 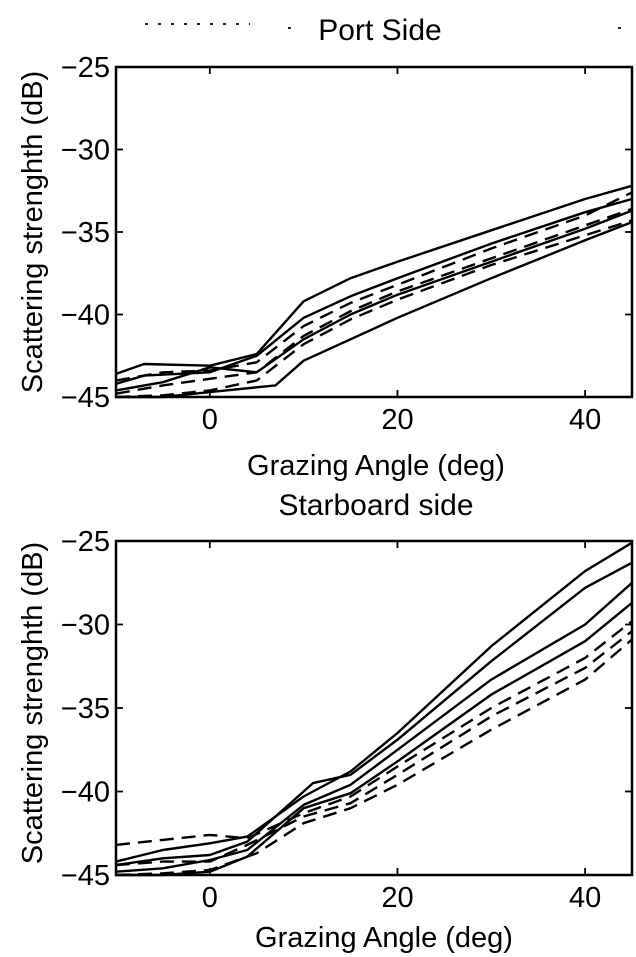 I want to click on chart-title: Port Side, so click(x=379, y=30).